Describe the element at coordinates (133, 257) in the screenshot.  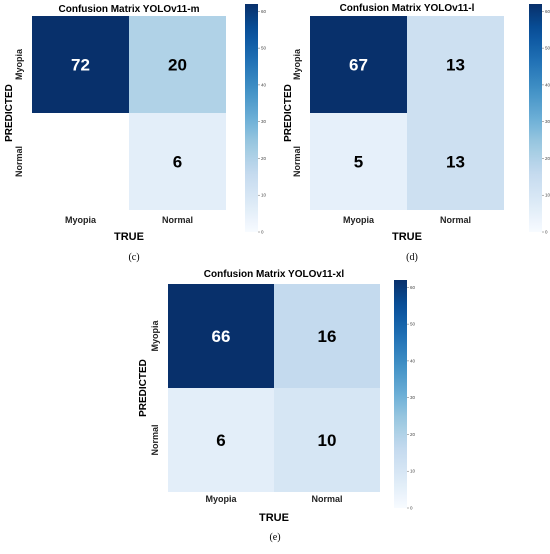
I see `panel-caption: (c)` at that location.